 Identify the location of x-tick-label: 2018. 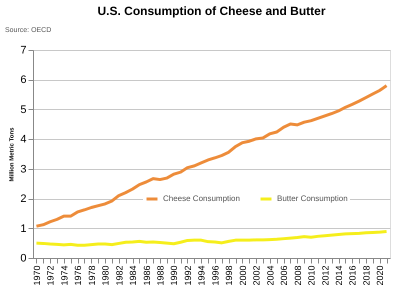
(366, 276).